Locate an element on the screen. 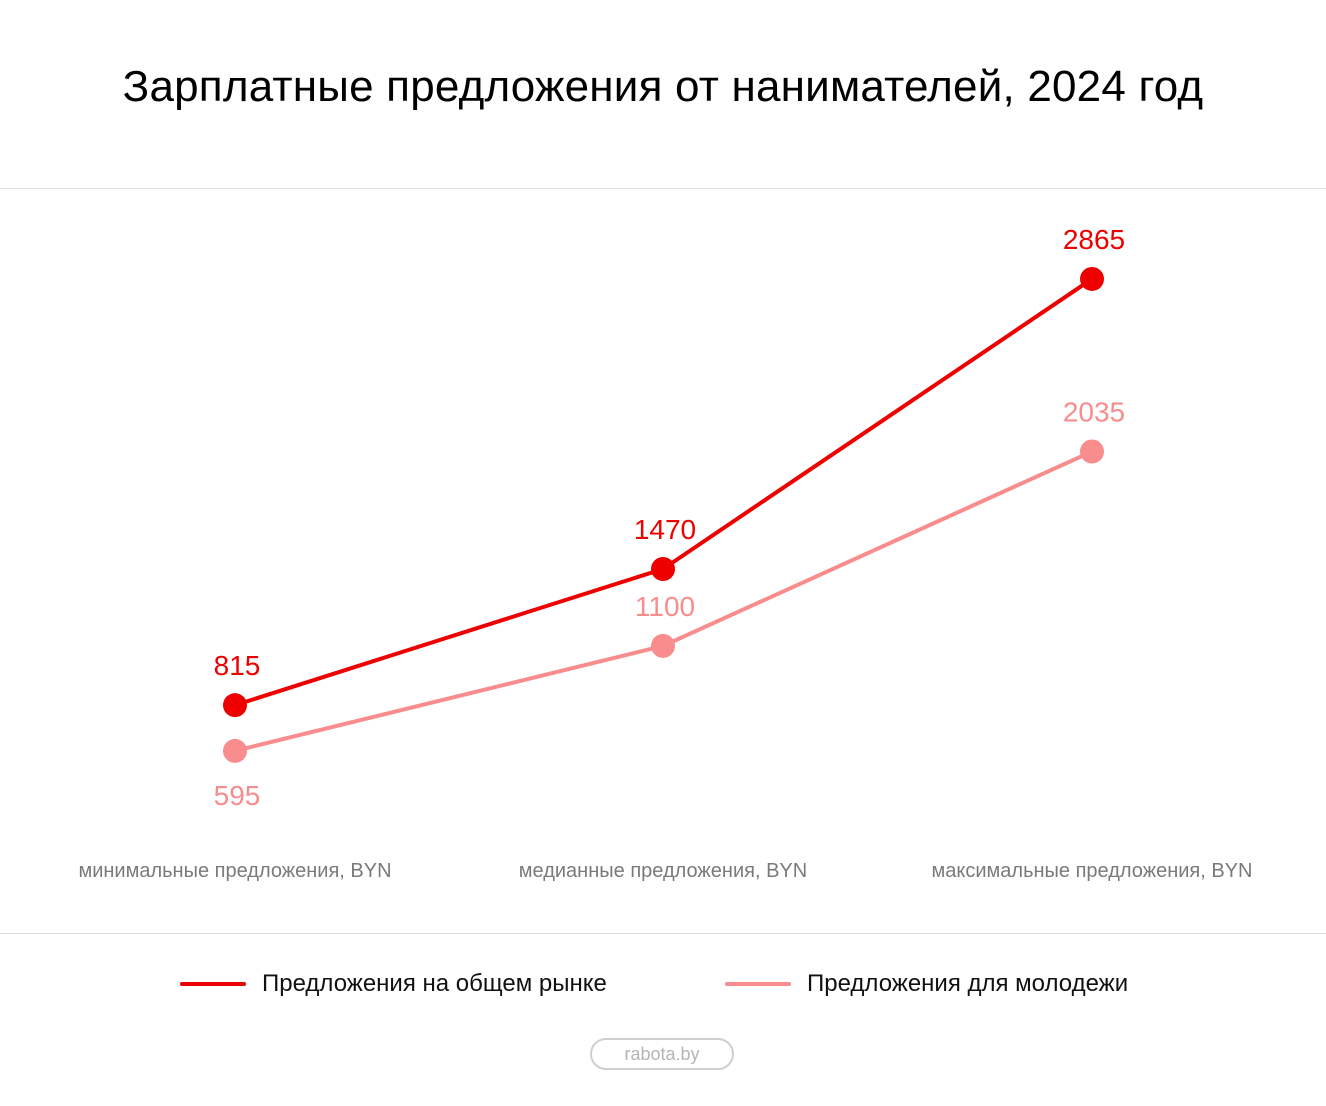 The width and height of the screenshot is (1326, 1106). category-label-max: максимальные предложения, BYN is located at coordinates (1092, 871).